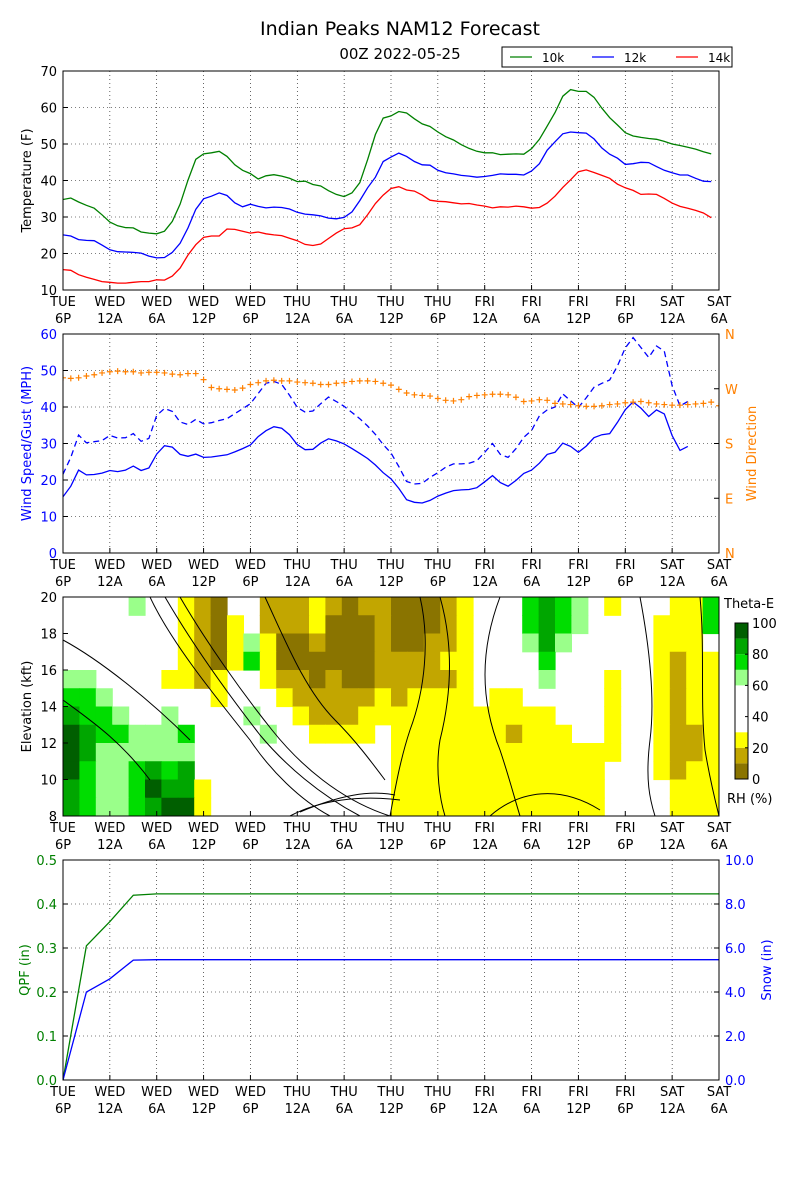  Describe the element at coordinates (376, 452) in the screenshot. I see `wind-speed-line` at that location.